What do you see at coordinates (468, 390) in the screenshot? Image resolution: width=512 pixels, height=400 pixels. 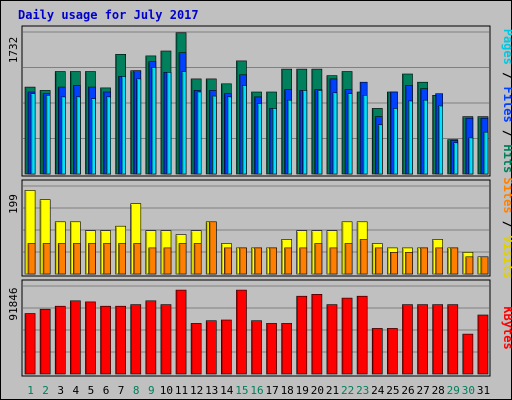 I see `day-label: 30` at bounding box center [468, 390].